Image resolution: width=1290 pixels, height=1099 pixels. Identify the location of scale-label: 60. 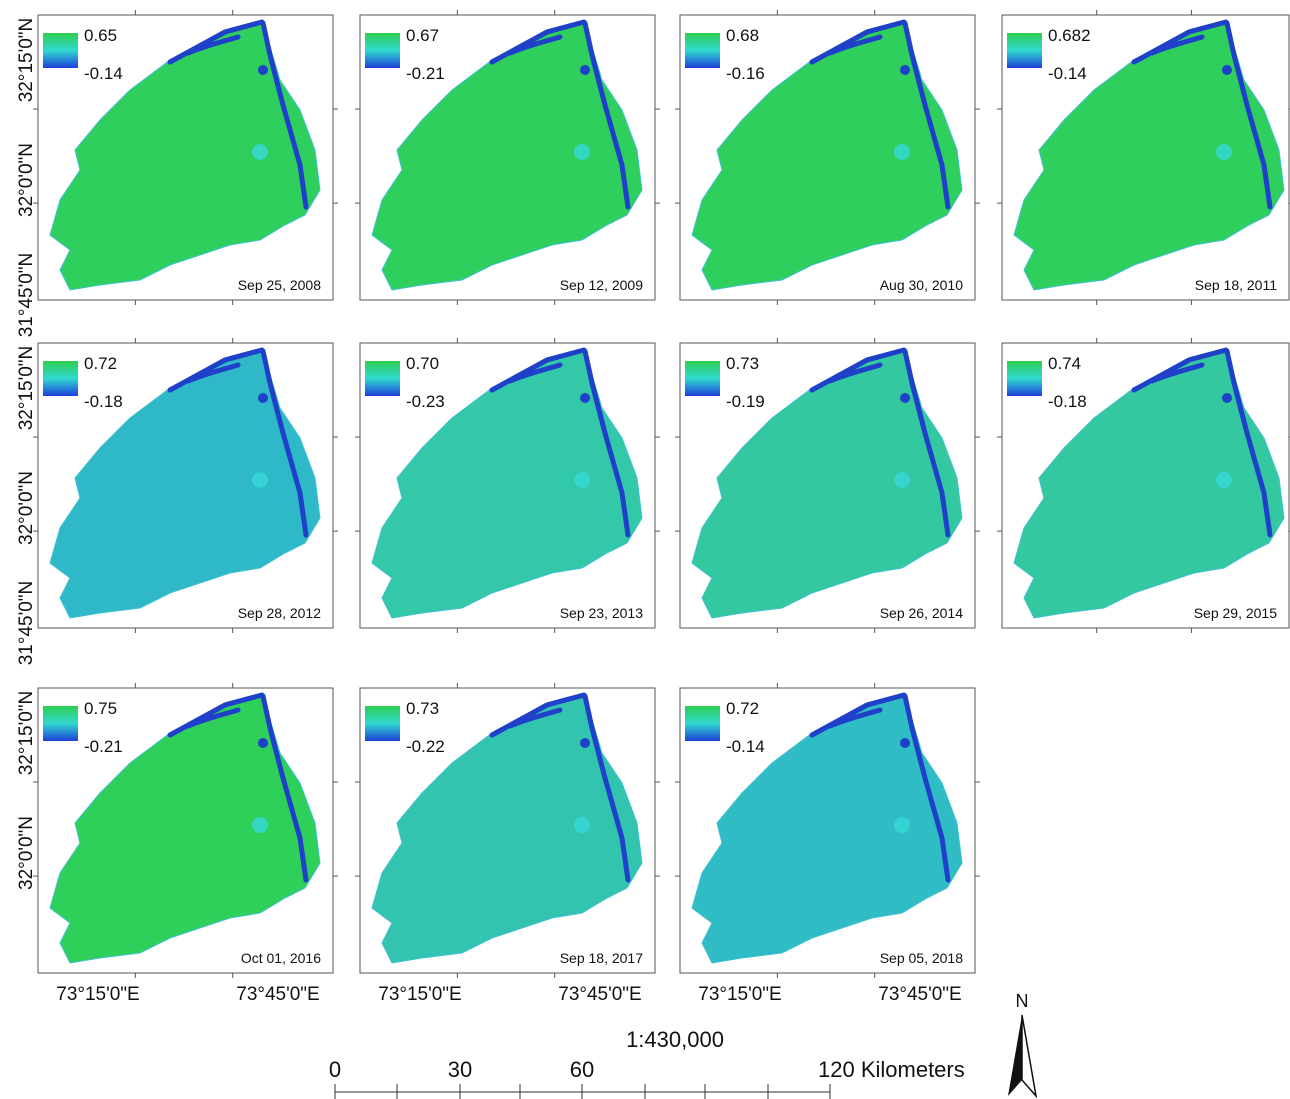
(582, 1069).